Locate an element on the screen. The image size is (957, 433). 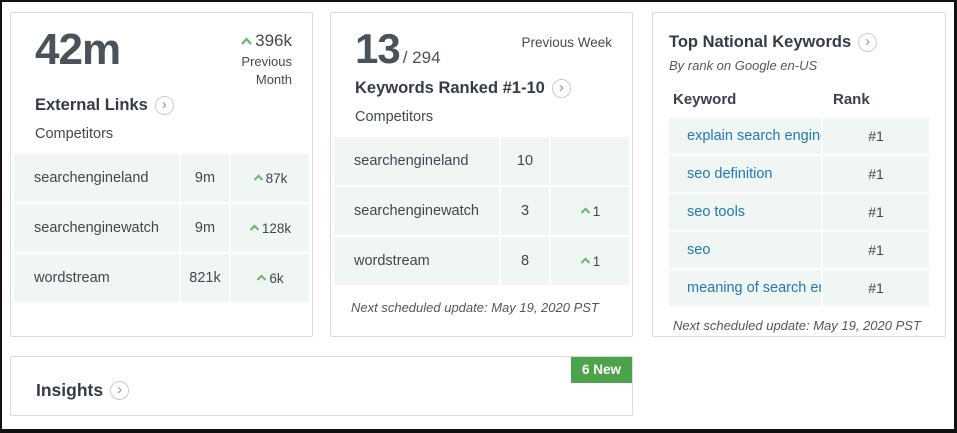
top-keywords-column-headers: Keyword Rank is located at coordinates (799, 99).